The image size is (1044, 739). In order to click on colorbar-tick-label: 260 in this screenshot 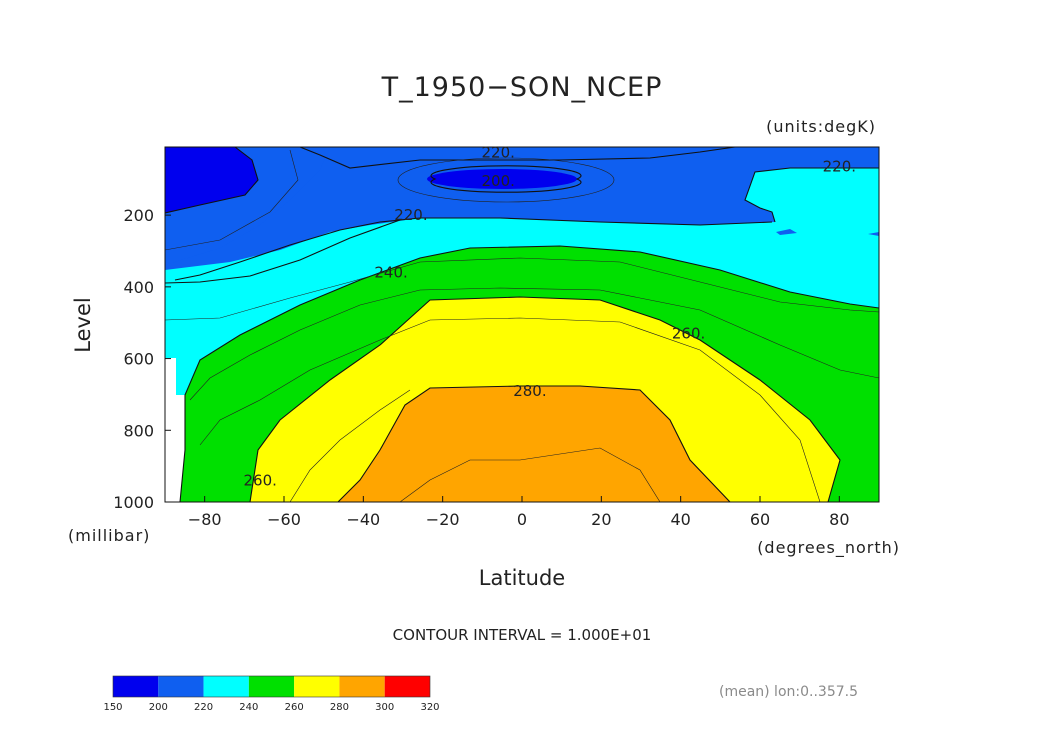, I will do `click(294, 707)`.